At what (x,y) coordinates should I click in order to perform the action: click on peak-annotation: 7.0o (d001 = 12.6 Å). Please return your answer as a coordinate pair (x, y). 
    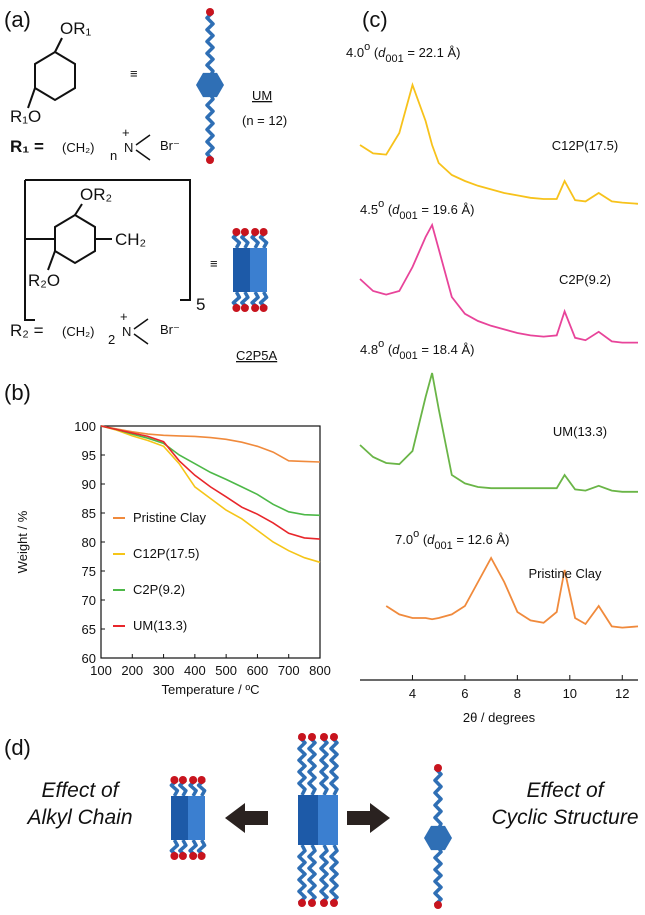
    Looking at the image, I should click on (452, 540).